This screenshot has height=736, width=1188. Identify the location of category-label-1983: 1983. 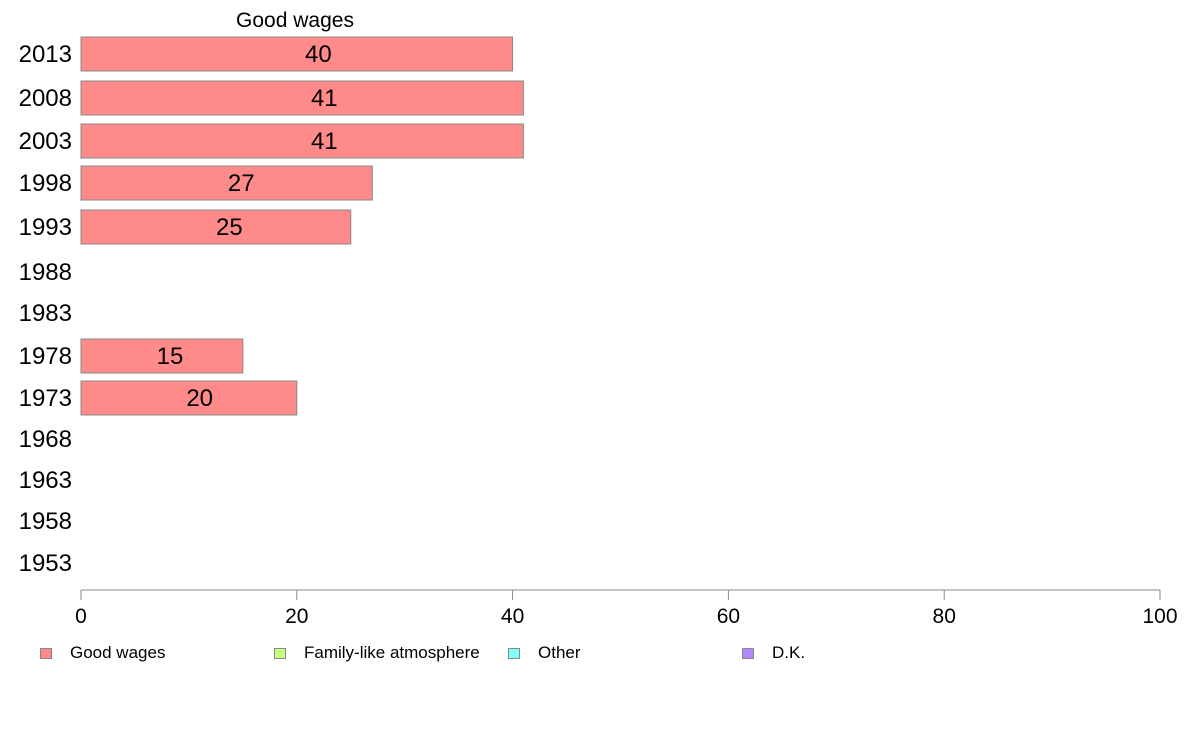
(45, 313).